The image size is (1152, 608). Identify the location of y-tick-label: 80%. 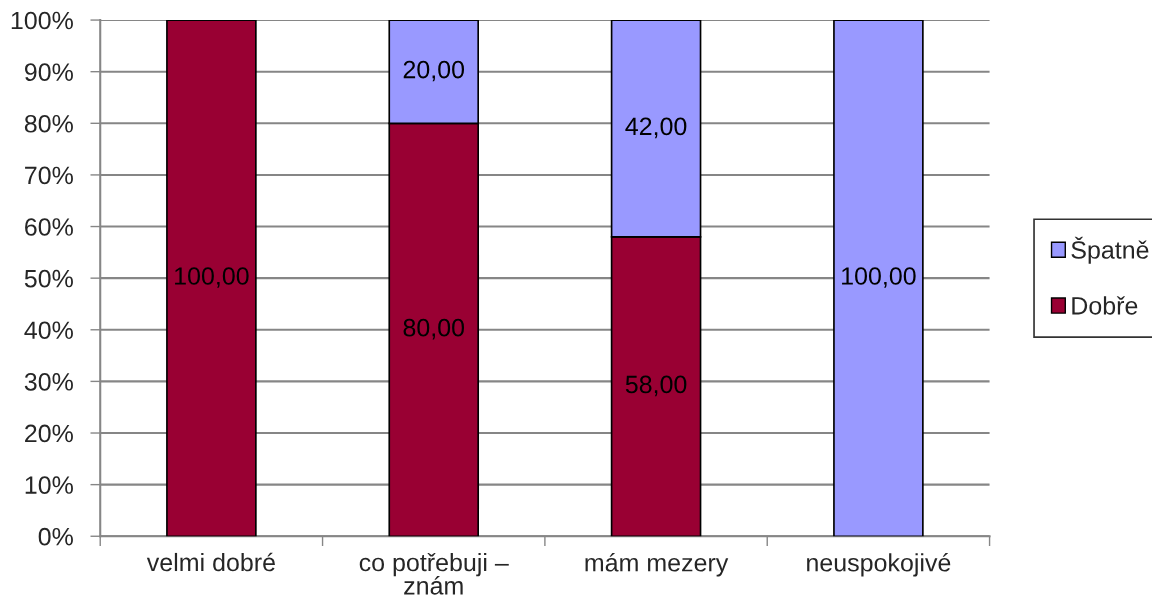
(48, 123).